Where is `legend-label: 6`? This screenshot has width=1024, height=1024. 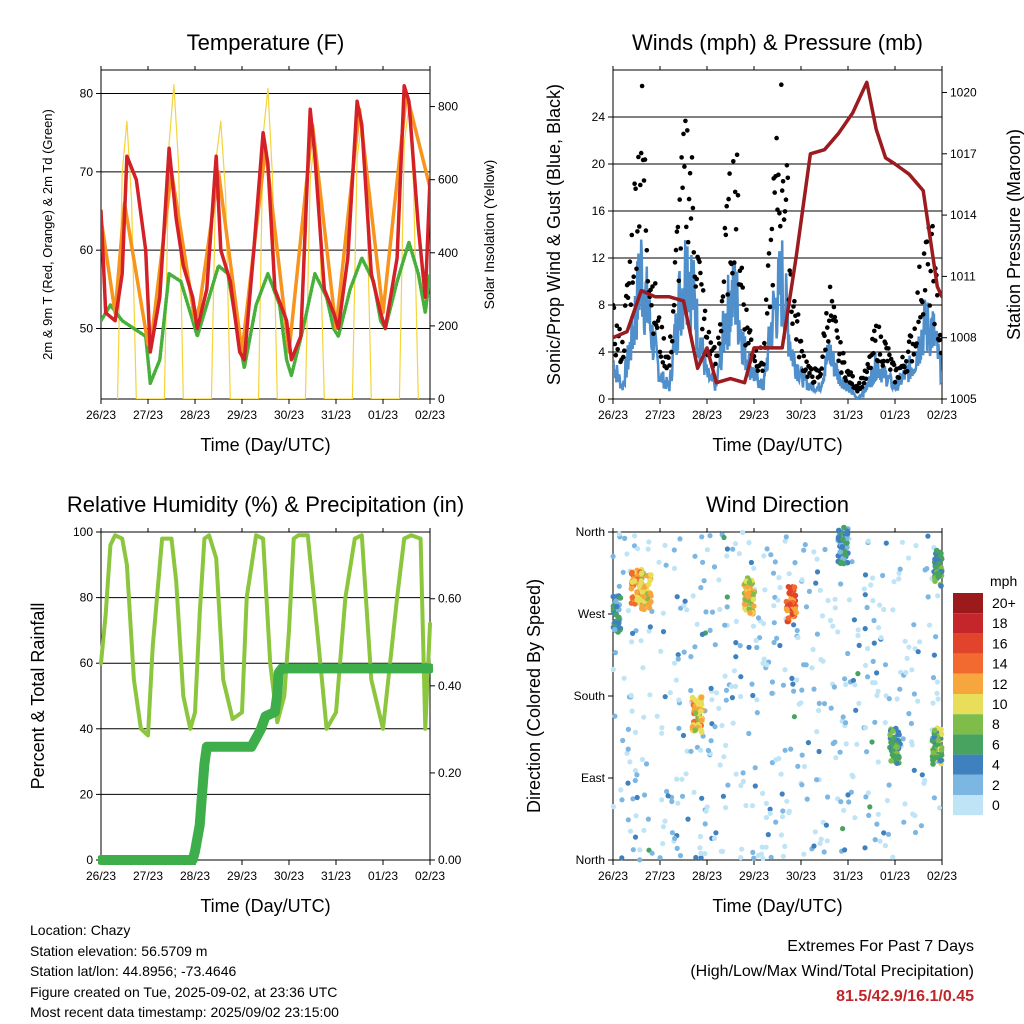
legend-label: 6 is located at coordinates (996, 744).